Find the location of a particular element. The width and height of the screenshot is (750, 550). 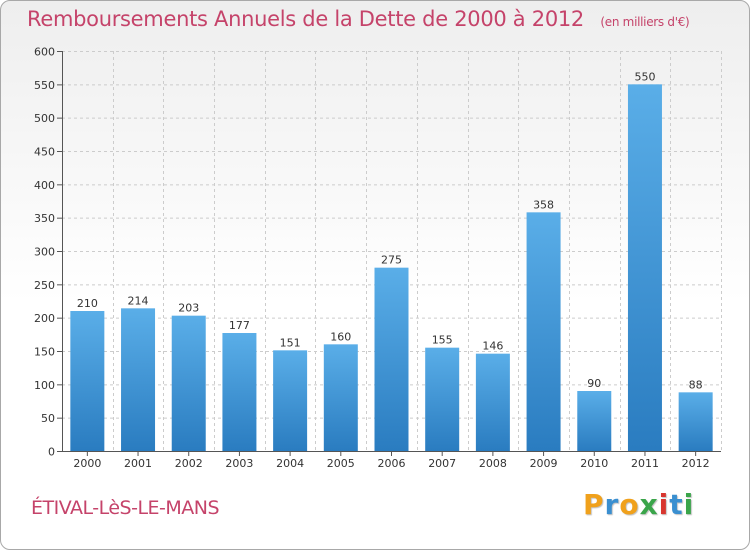

y-tick-label: 300 is located at coordinates (44, 252).